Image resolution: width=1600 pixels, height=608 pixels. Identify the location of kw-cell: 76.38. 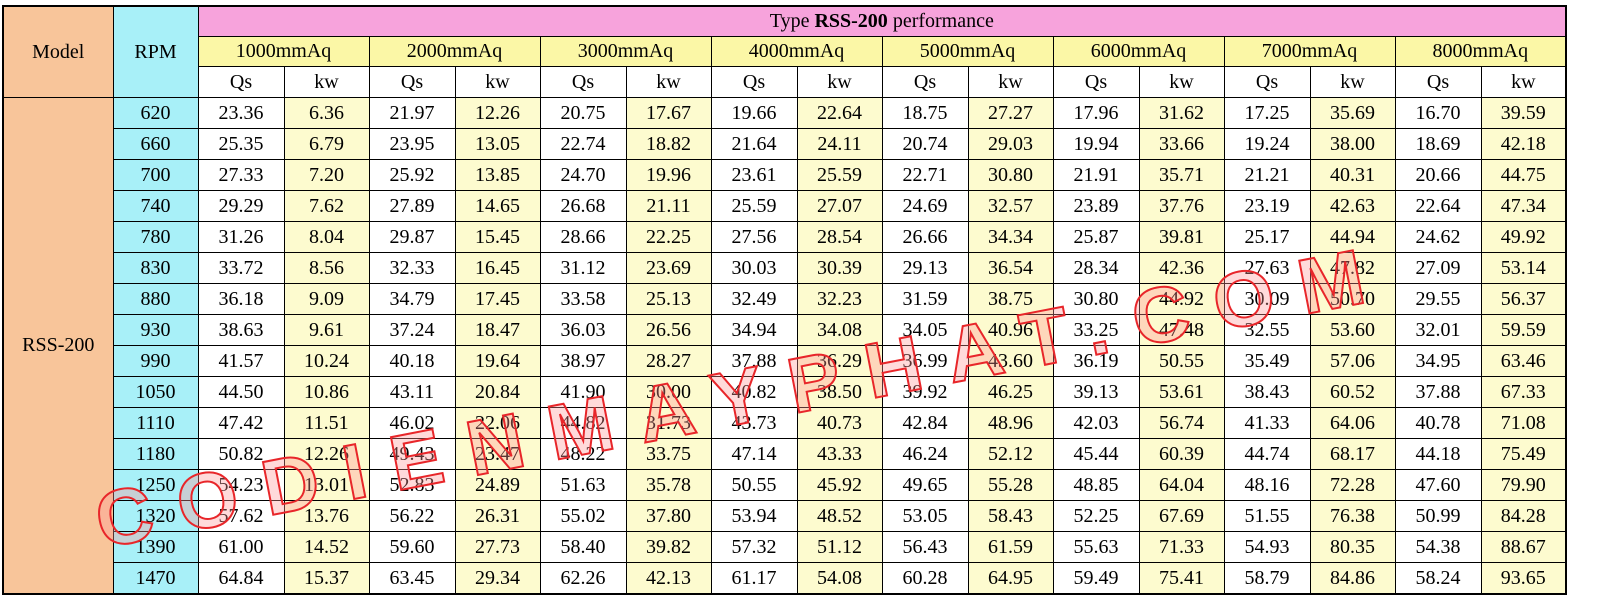
(1352, 516).